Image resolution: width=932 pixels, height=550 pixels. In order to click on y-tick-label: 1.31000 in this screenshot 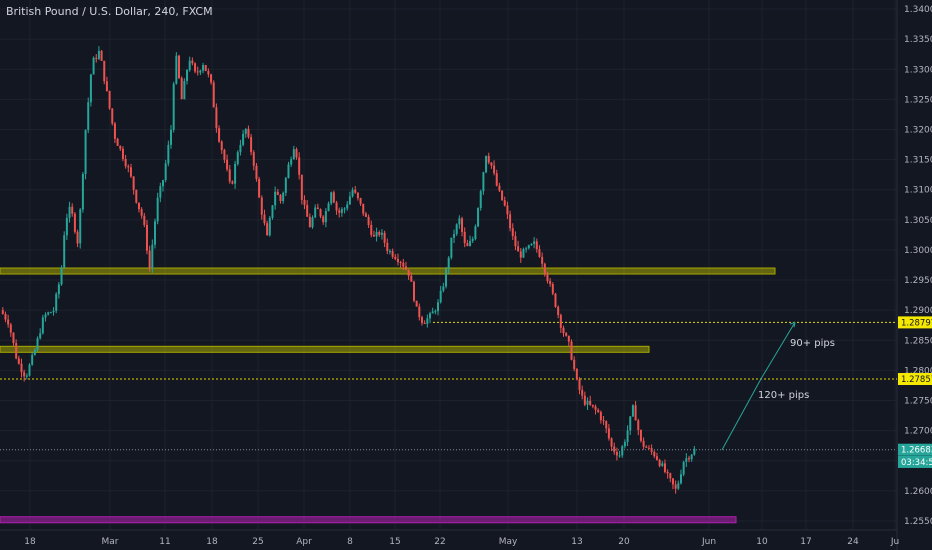, I will do `click(918, 191)`.